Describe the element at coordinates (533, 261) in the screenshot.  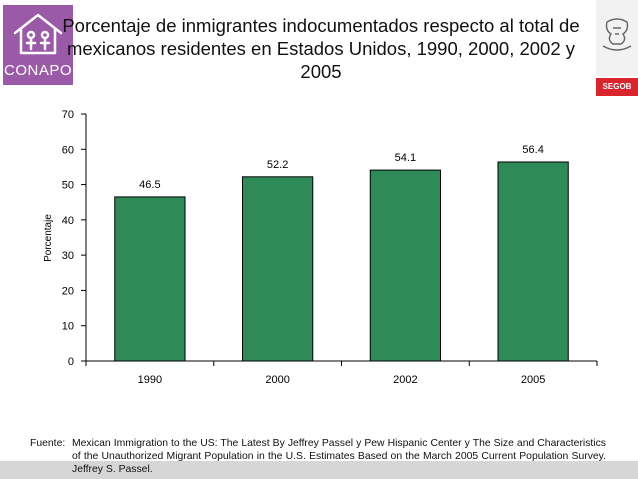
I see `bar-2005` at that location.